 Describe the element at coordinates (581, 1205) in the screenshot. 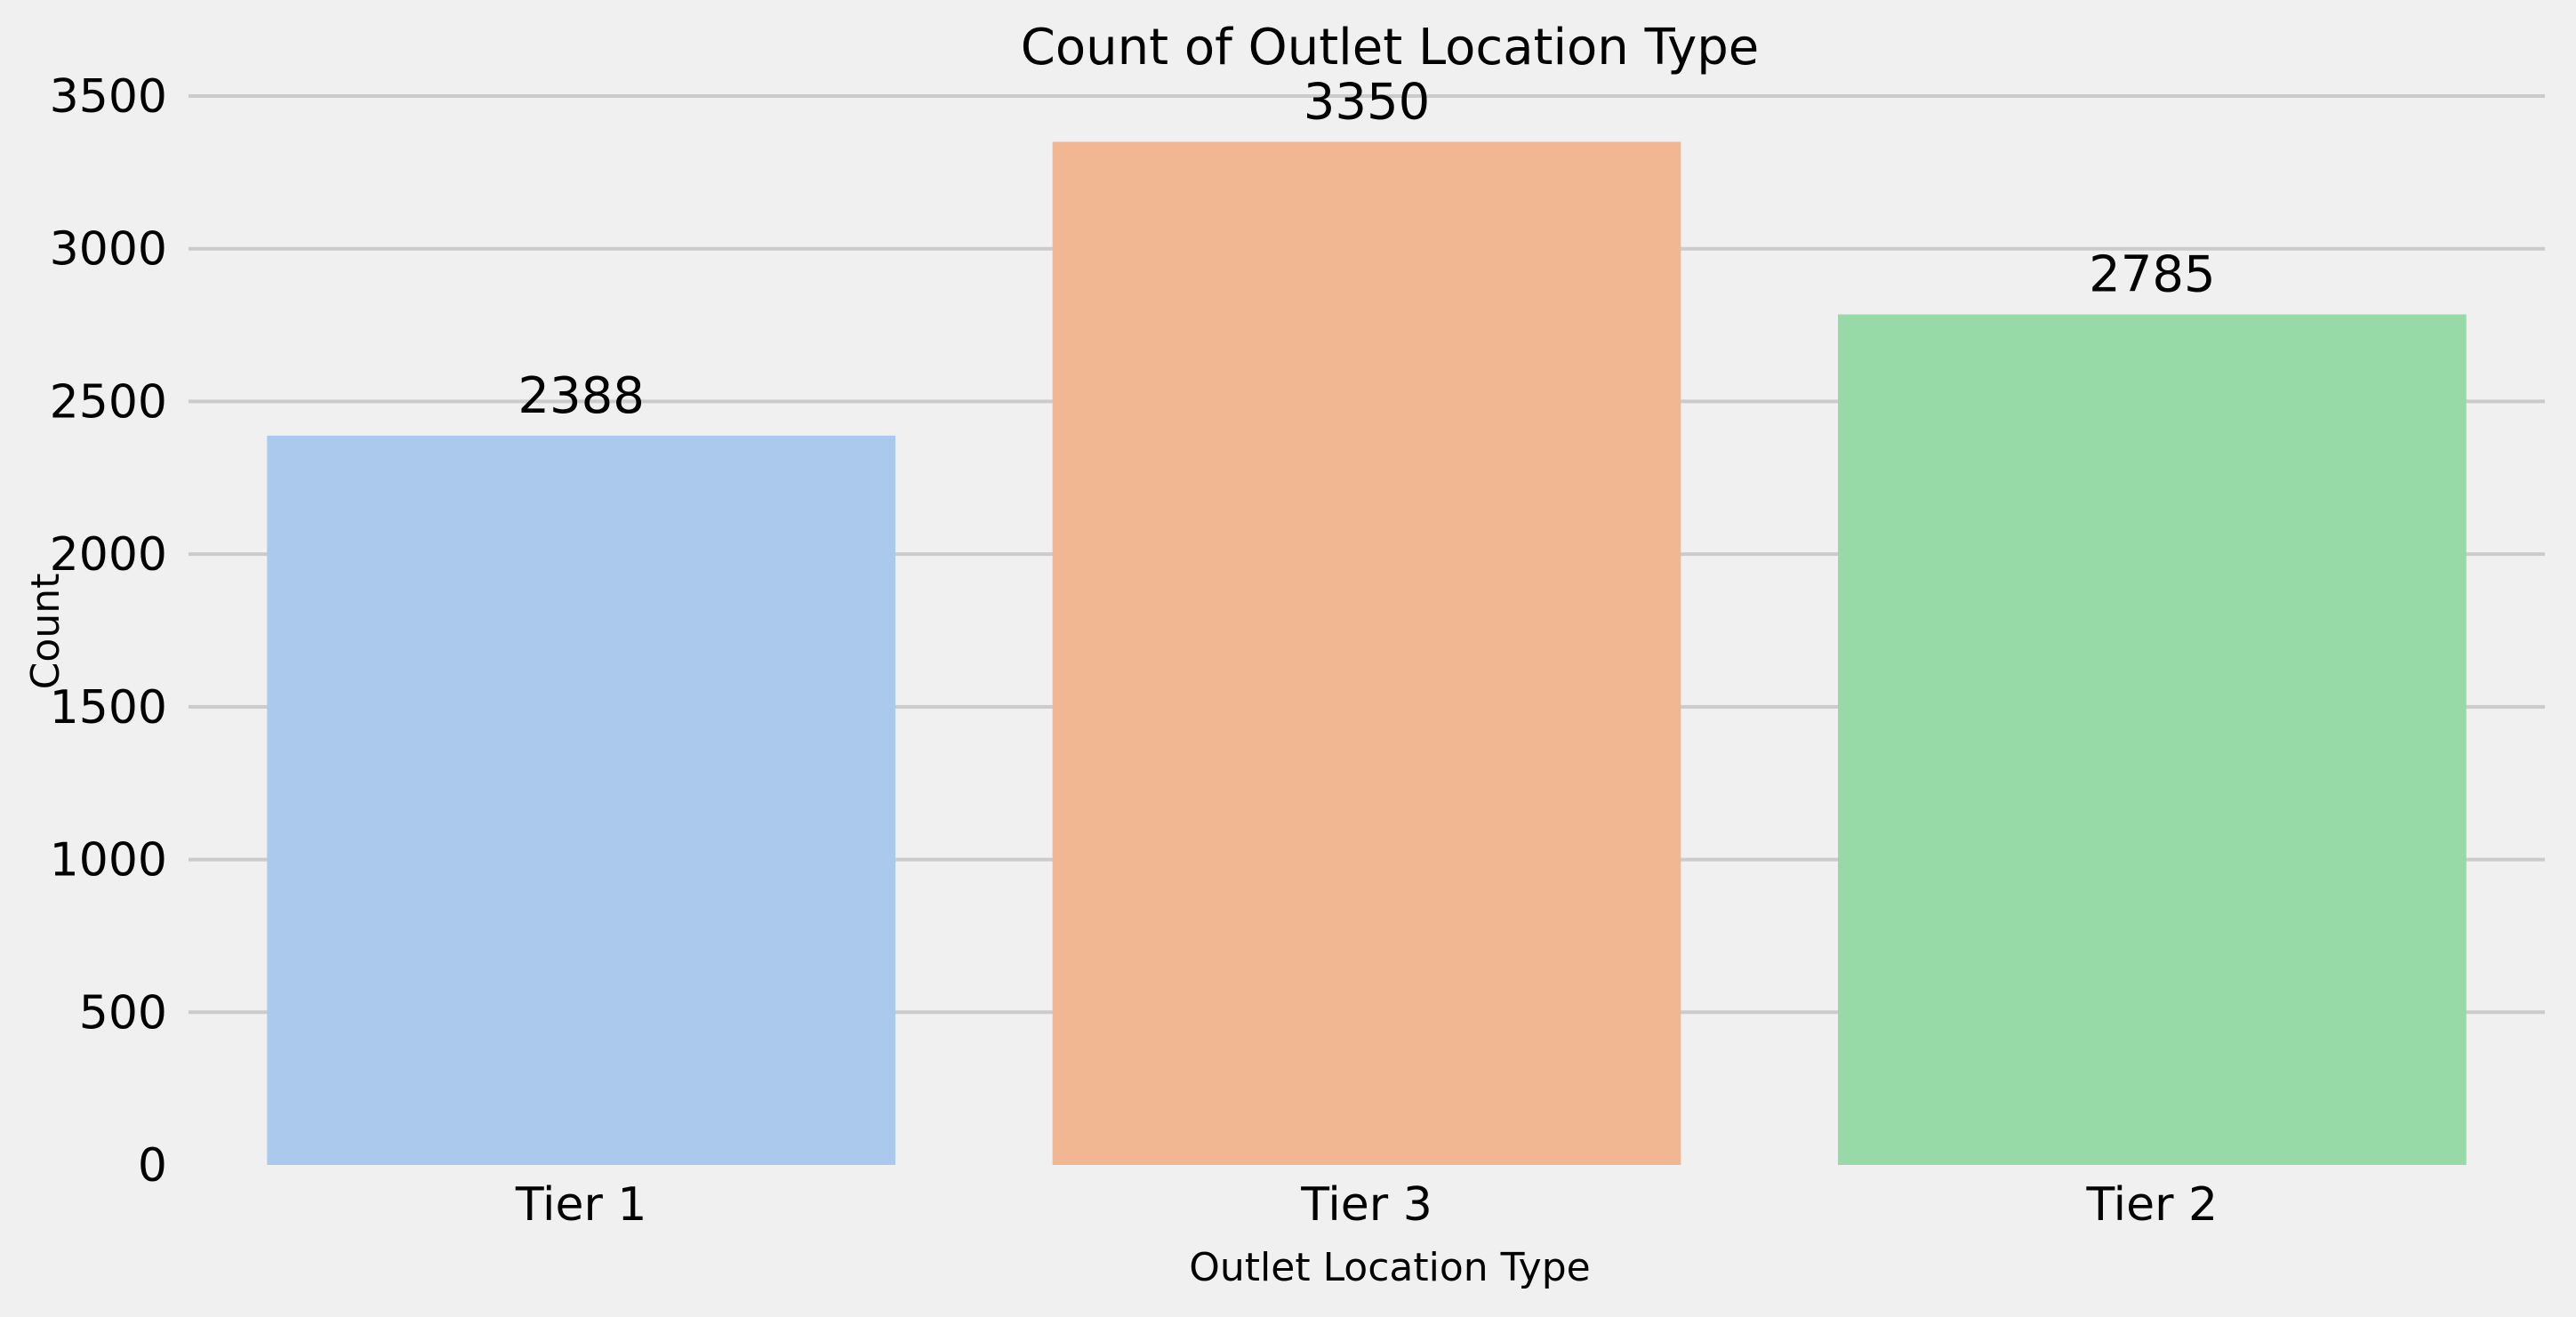

I see `x-tick-label: Tier 1` at that location.